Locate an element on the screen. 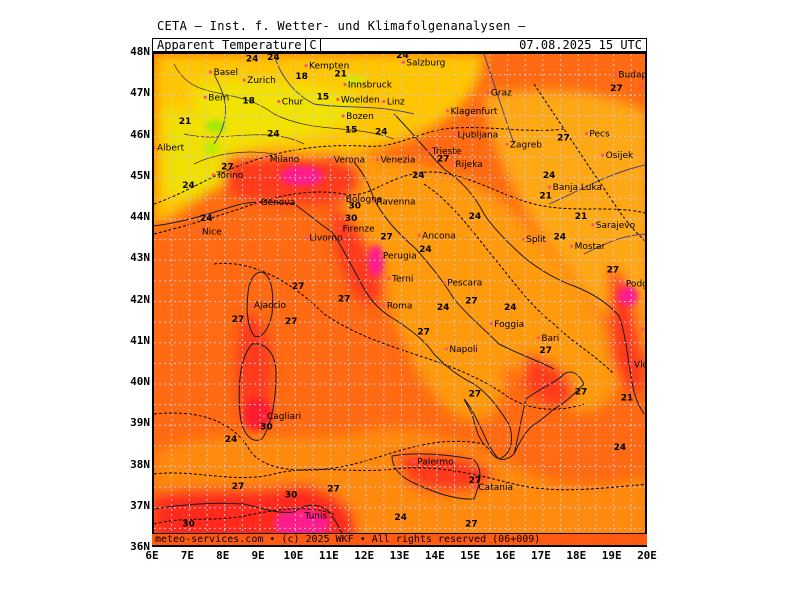 The width and height of the screenshot is (800, 600). tunis-hotspot is located at coordinates (302, 524).